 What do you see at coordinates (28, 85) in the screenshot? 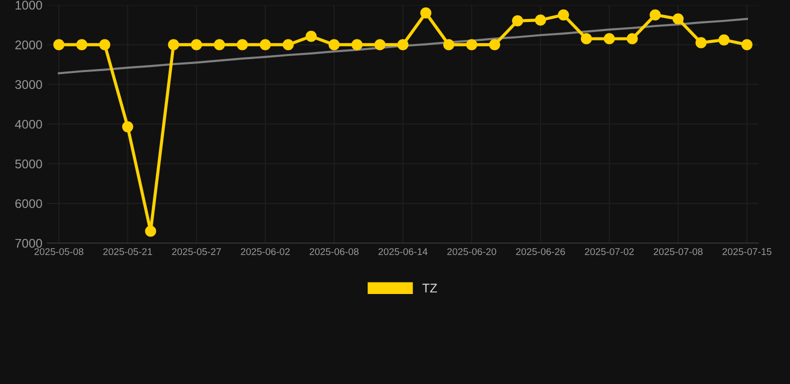
I see `y-tick-label: 3000` at bounding box center [28, 85].